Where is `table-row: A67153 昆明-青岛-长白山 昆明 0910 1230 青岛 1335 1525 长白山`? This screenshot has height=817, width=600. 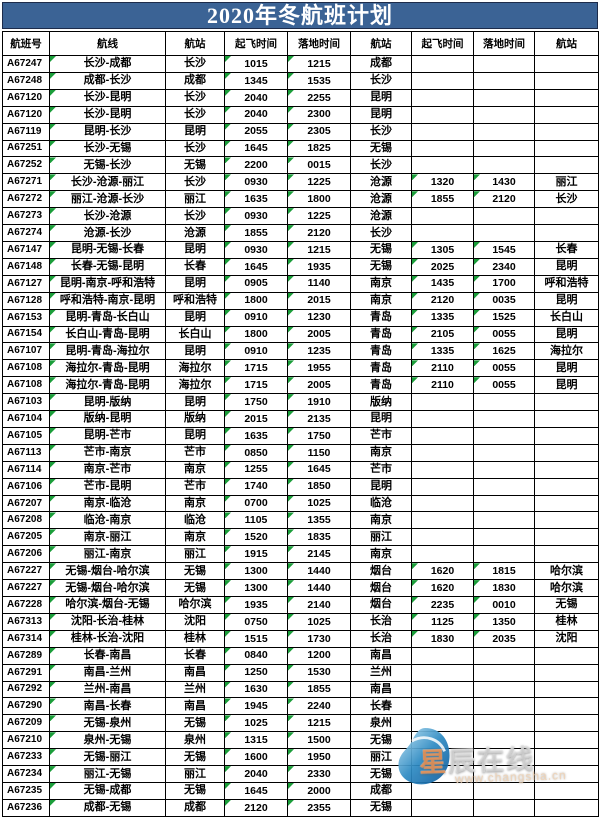 table-row: A67153 昆明-青岛-长白山 昆明 0910 1230 青岛 1335 1525 长白山 is located at coordinates (300, 317).